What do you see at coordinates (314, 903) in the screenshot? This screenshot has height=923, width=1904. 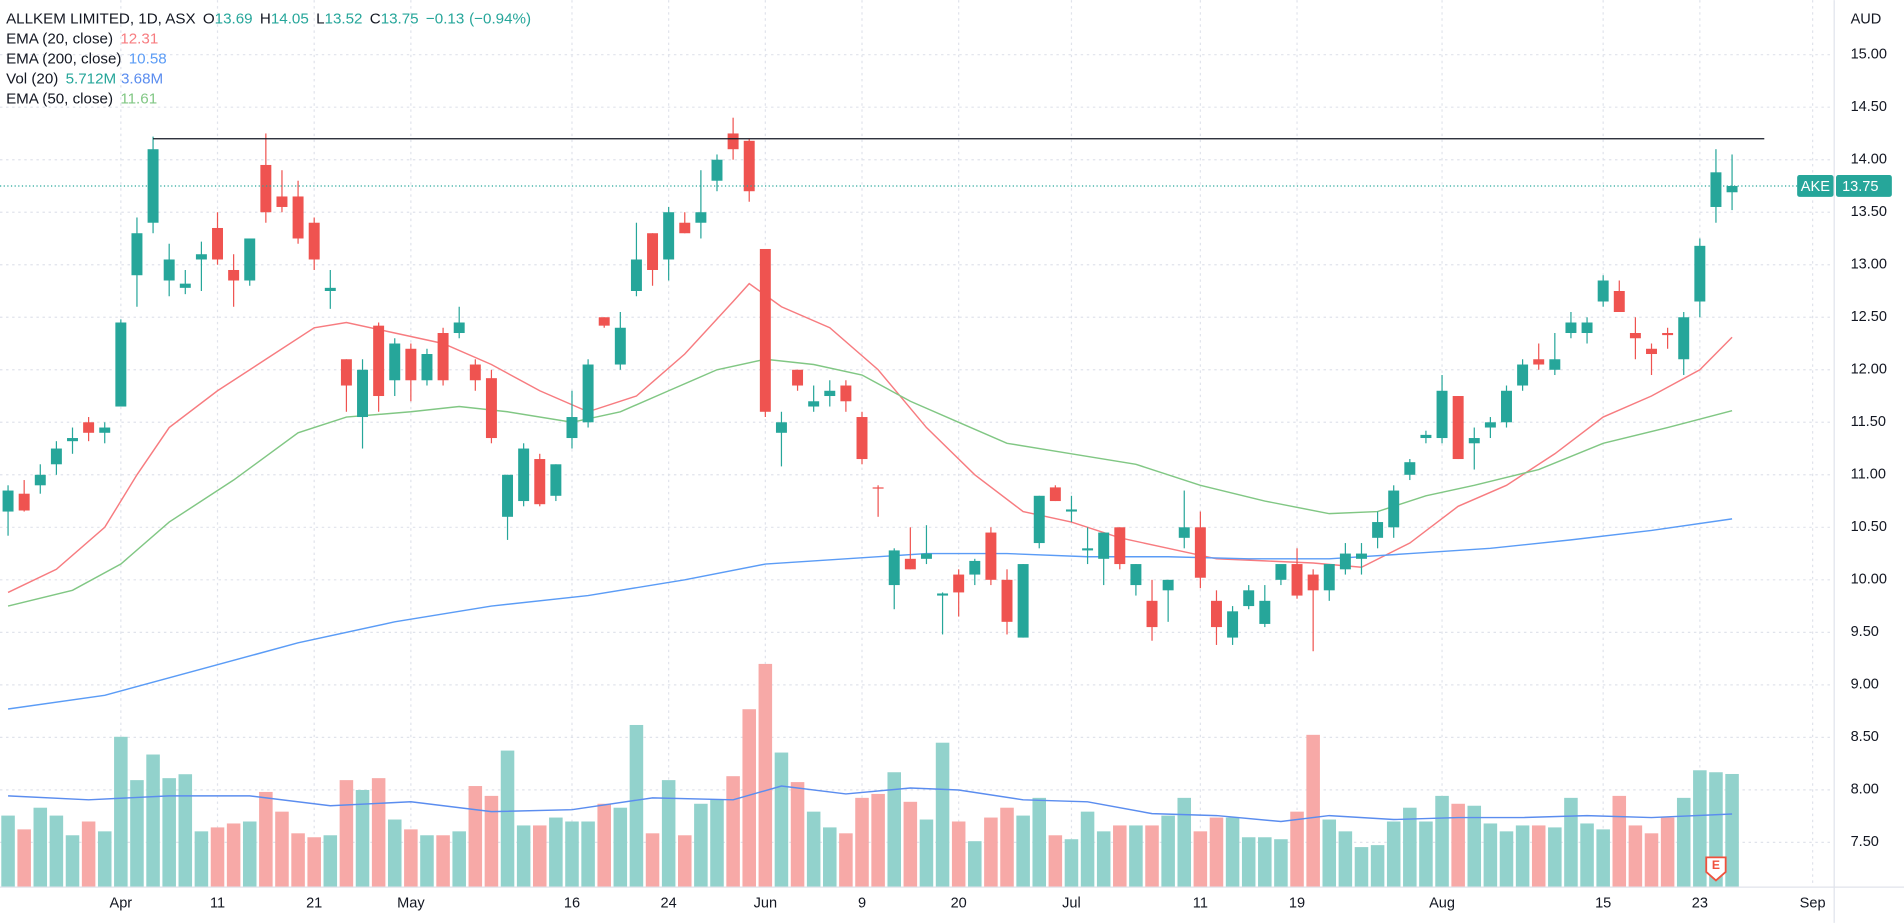 I see `x-tick-label: 21` at bounding box center [314, 903].